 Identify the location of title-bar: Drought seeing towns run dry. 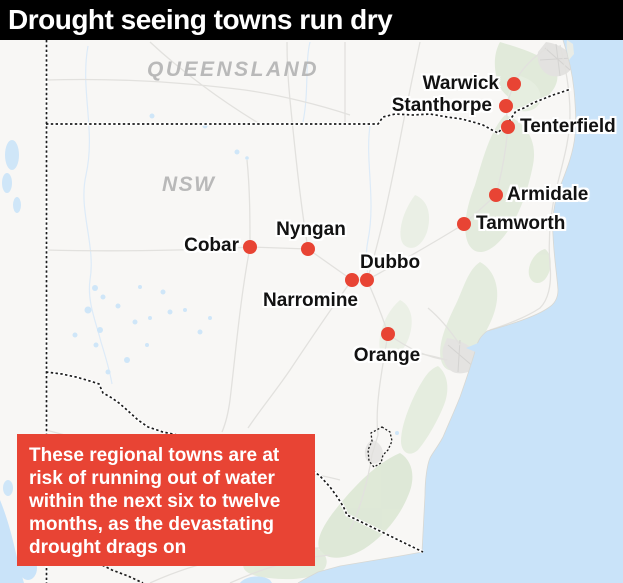
(311, 20).